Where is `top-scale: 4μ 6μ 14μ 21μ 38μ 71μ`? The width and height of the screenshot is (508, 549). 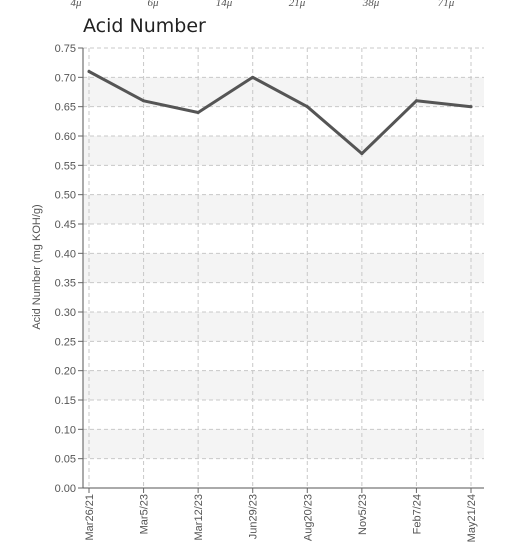 top-scale: 4μ 6μ 14μ 21μ 38μ 71μ is located at coordinates (254, 5).